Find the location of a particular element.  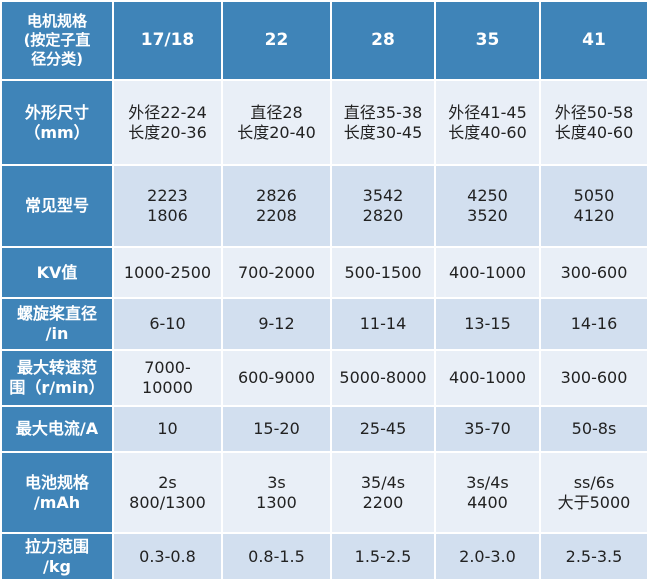

table-row: 螺旋桨直径 /in 6-10 9-12 11-14 13-15 14-16 is located at coordinates (323, 324).